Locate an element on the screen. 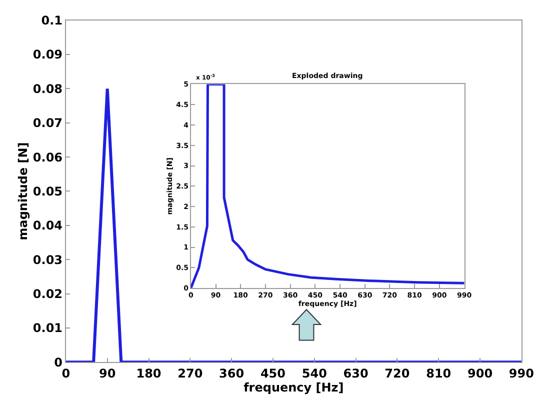  y-tick-label: 0.1 is located at coordinates (52, 21).